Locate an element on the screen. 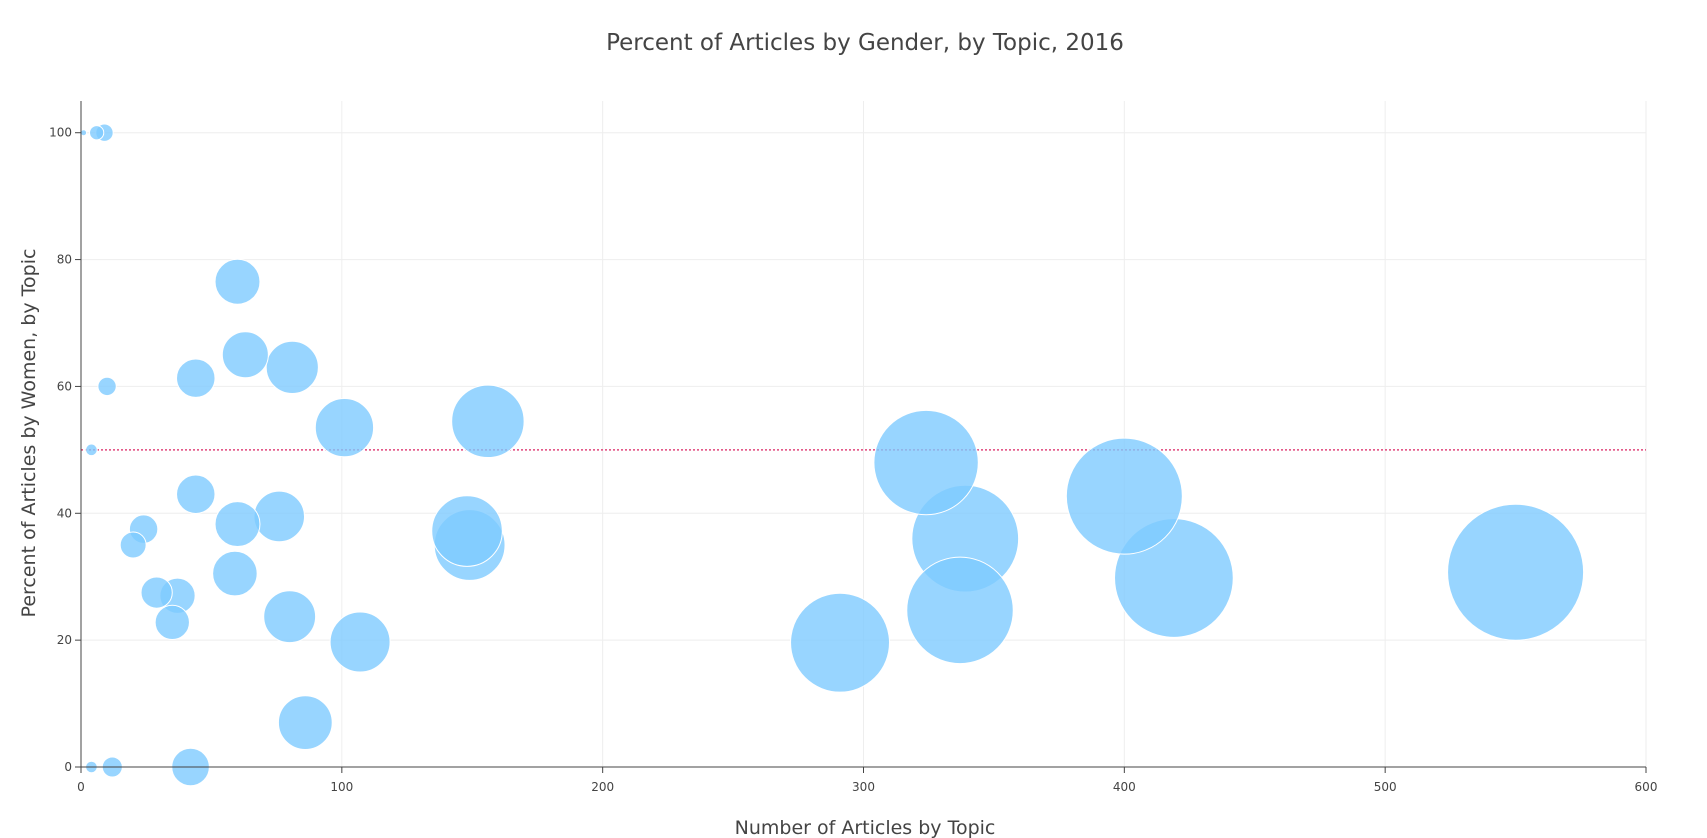 Image resolution: width=1707 pixels, height=838 pixels. y-tick-label: 60 is located at coordinates (64, 386).